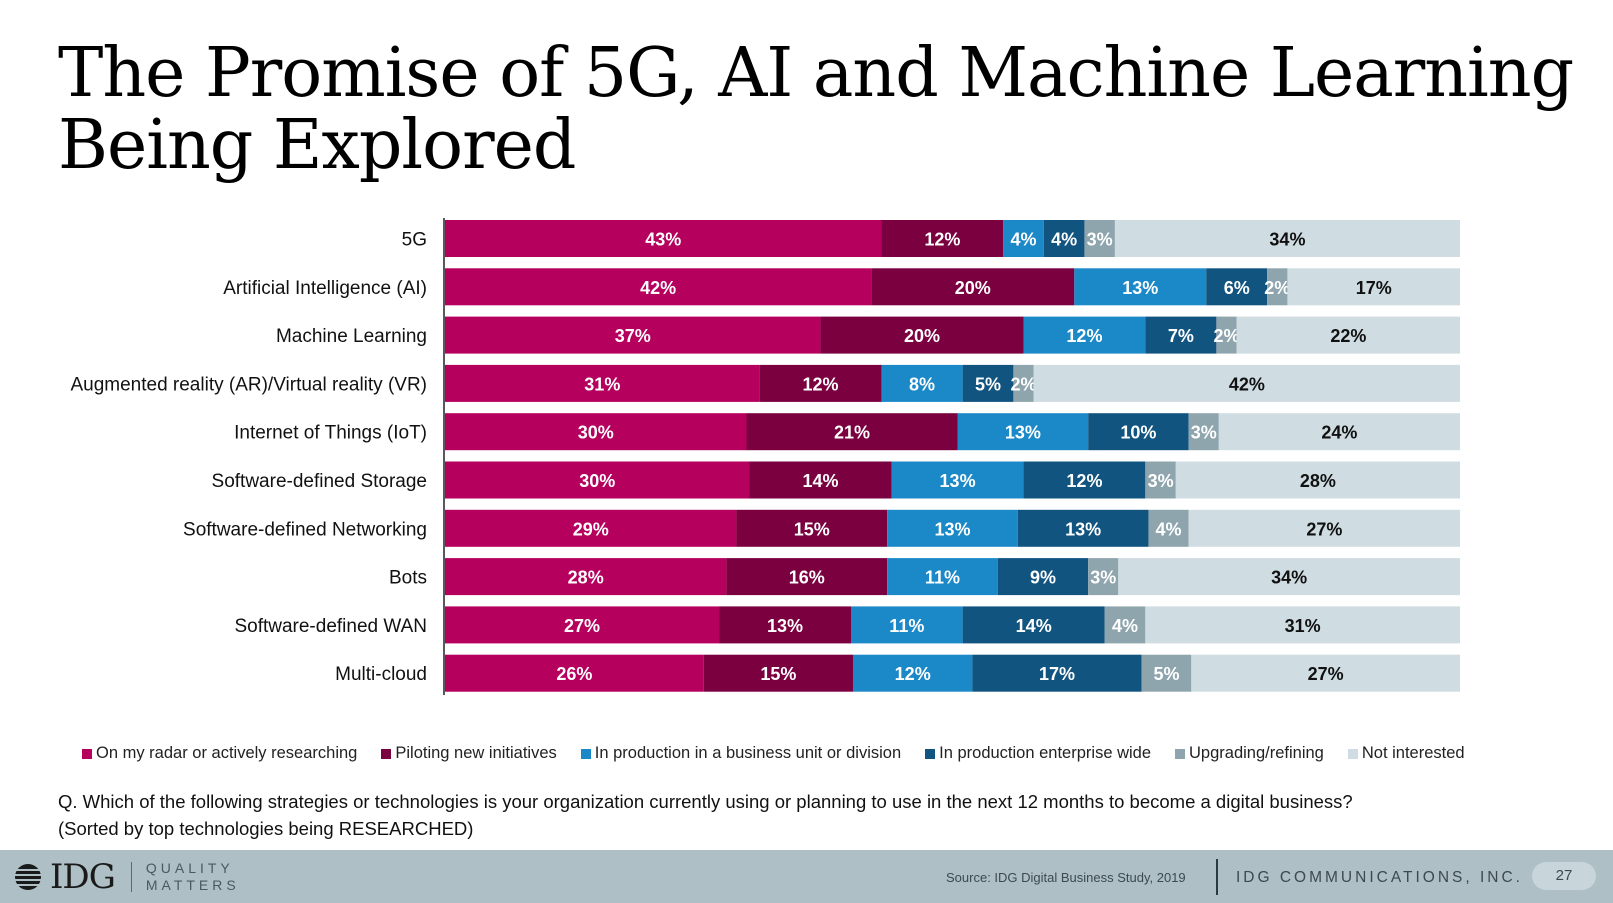  Describe the element at coordinates (131, 877) in the screenshot. I see `logo-divider` at that location.